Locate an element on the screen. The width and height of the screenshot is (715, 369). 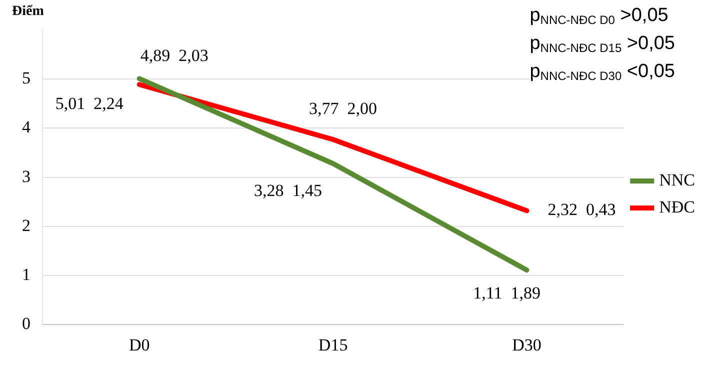
data-label: 5,01 2,24 is located at coordinates (89, 104).